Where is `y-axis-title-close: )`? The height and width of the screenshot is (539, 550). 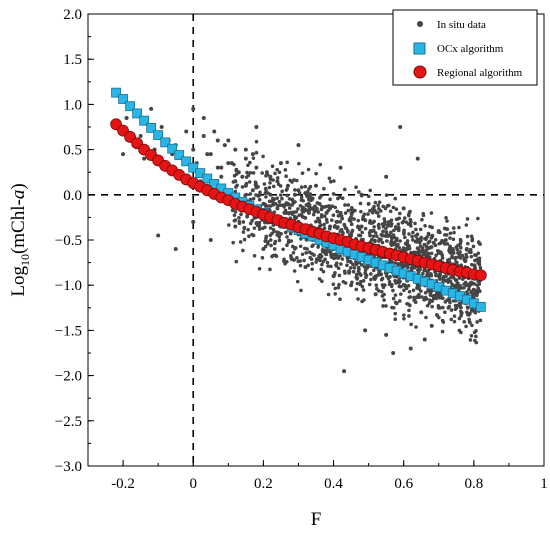
y-axis-title-close: ) is located at coordinates (18, 186).